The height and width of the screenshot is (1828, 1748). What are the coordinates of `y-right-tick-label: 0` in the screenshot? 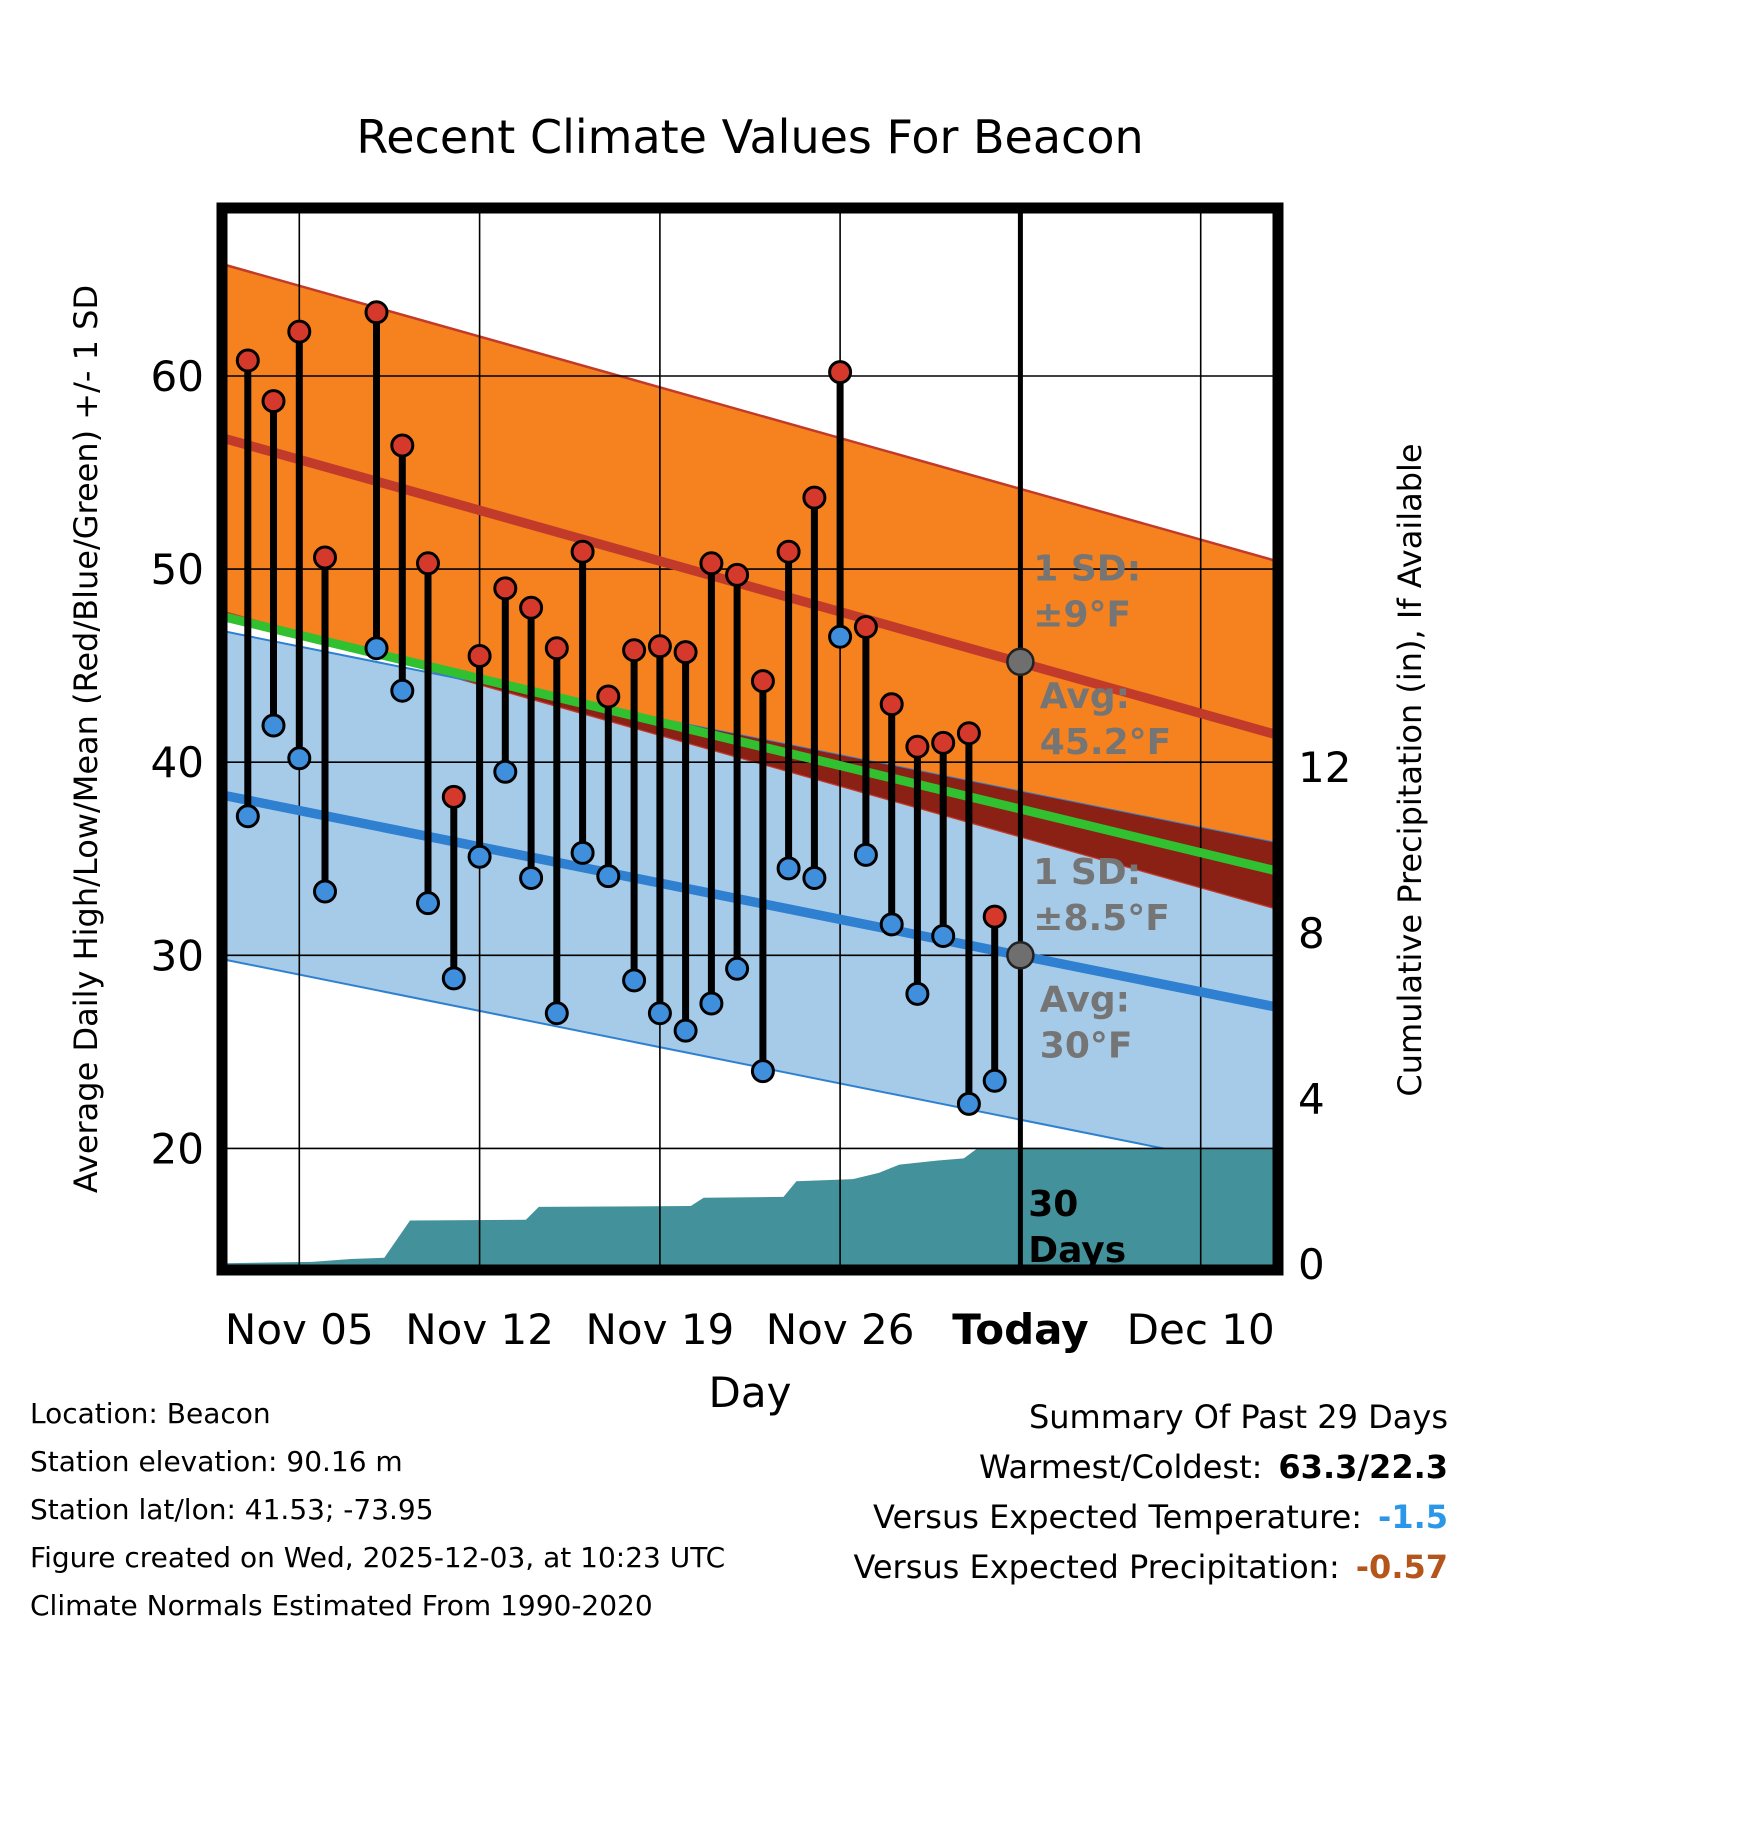 It's located at (1311, 1264).